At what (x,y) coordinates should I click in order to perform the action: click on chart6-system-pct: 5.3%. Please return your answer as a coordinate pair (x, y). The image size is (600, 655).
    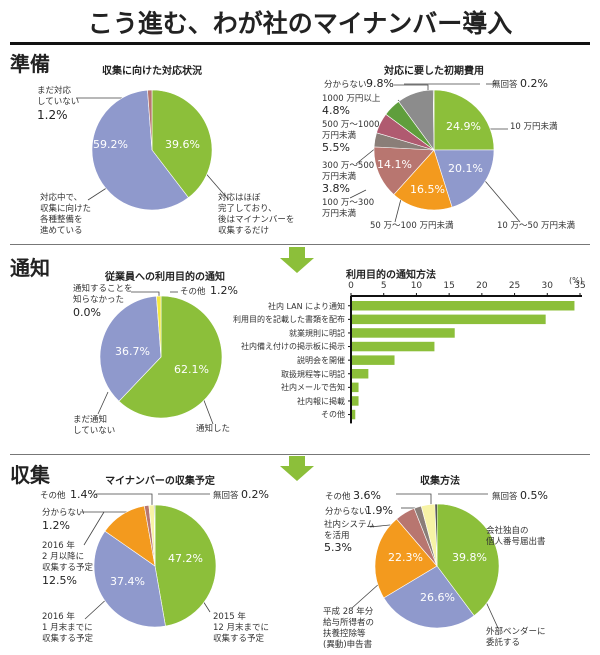
    Looking at the image, I should click on (338, 547).